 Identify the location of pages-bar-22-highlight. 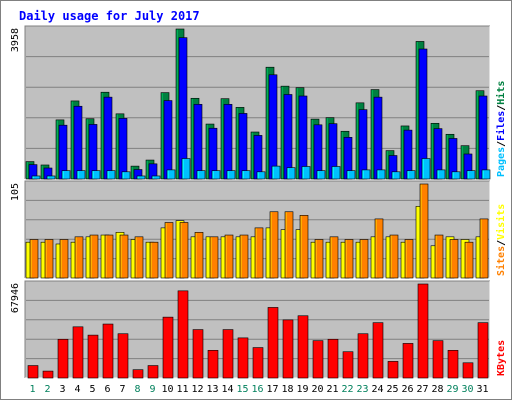
(348, 175).